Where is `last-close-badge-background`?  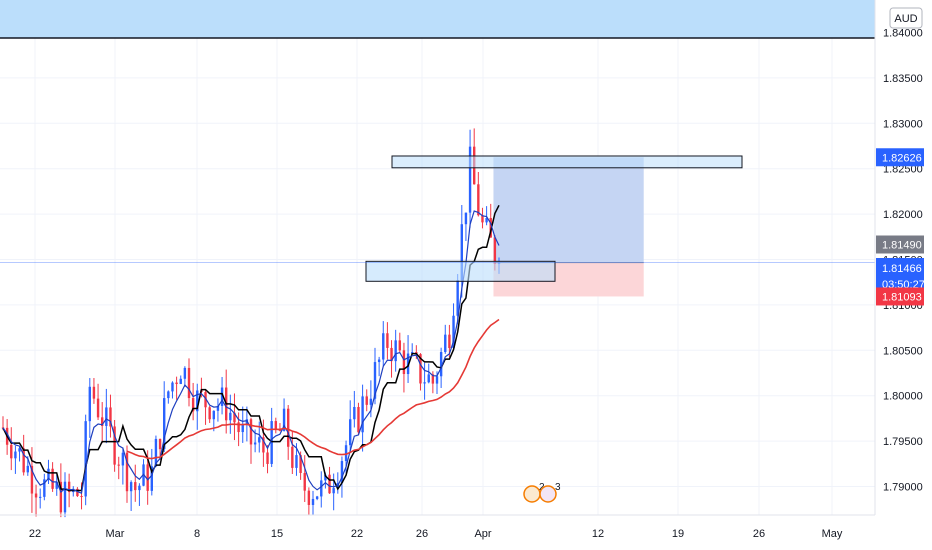 last-close-badge-background is located at coordinates (900, 244).